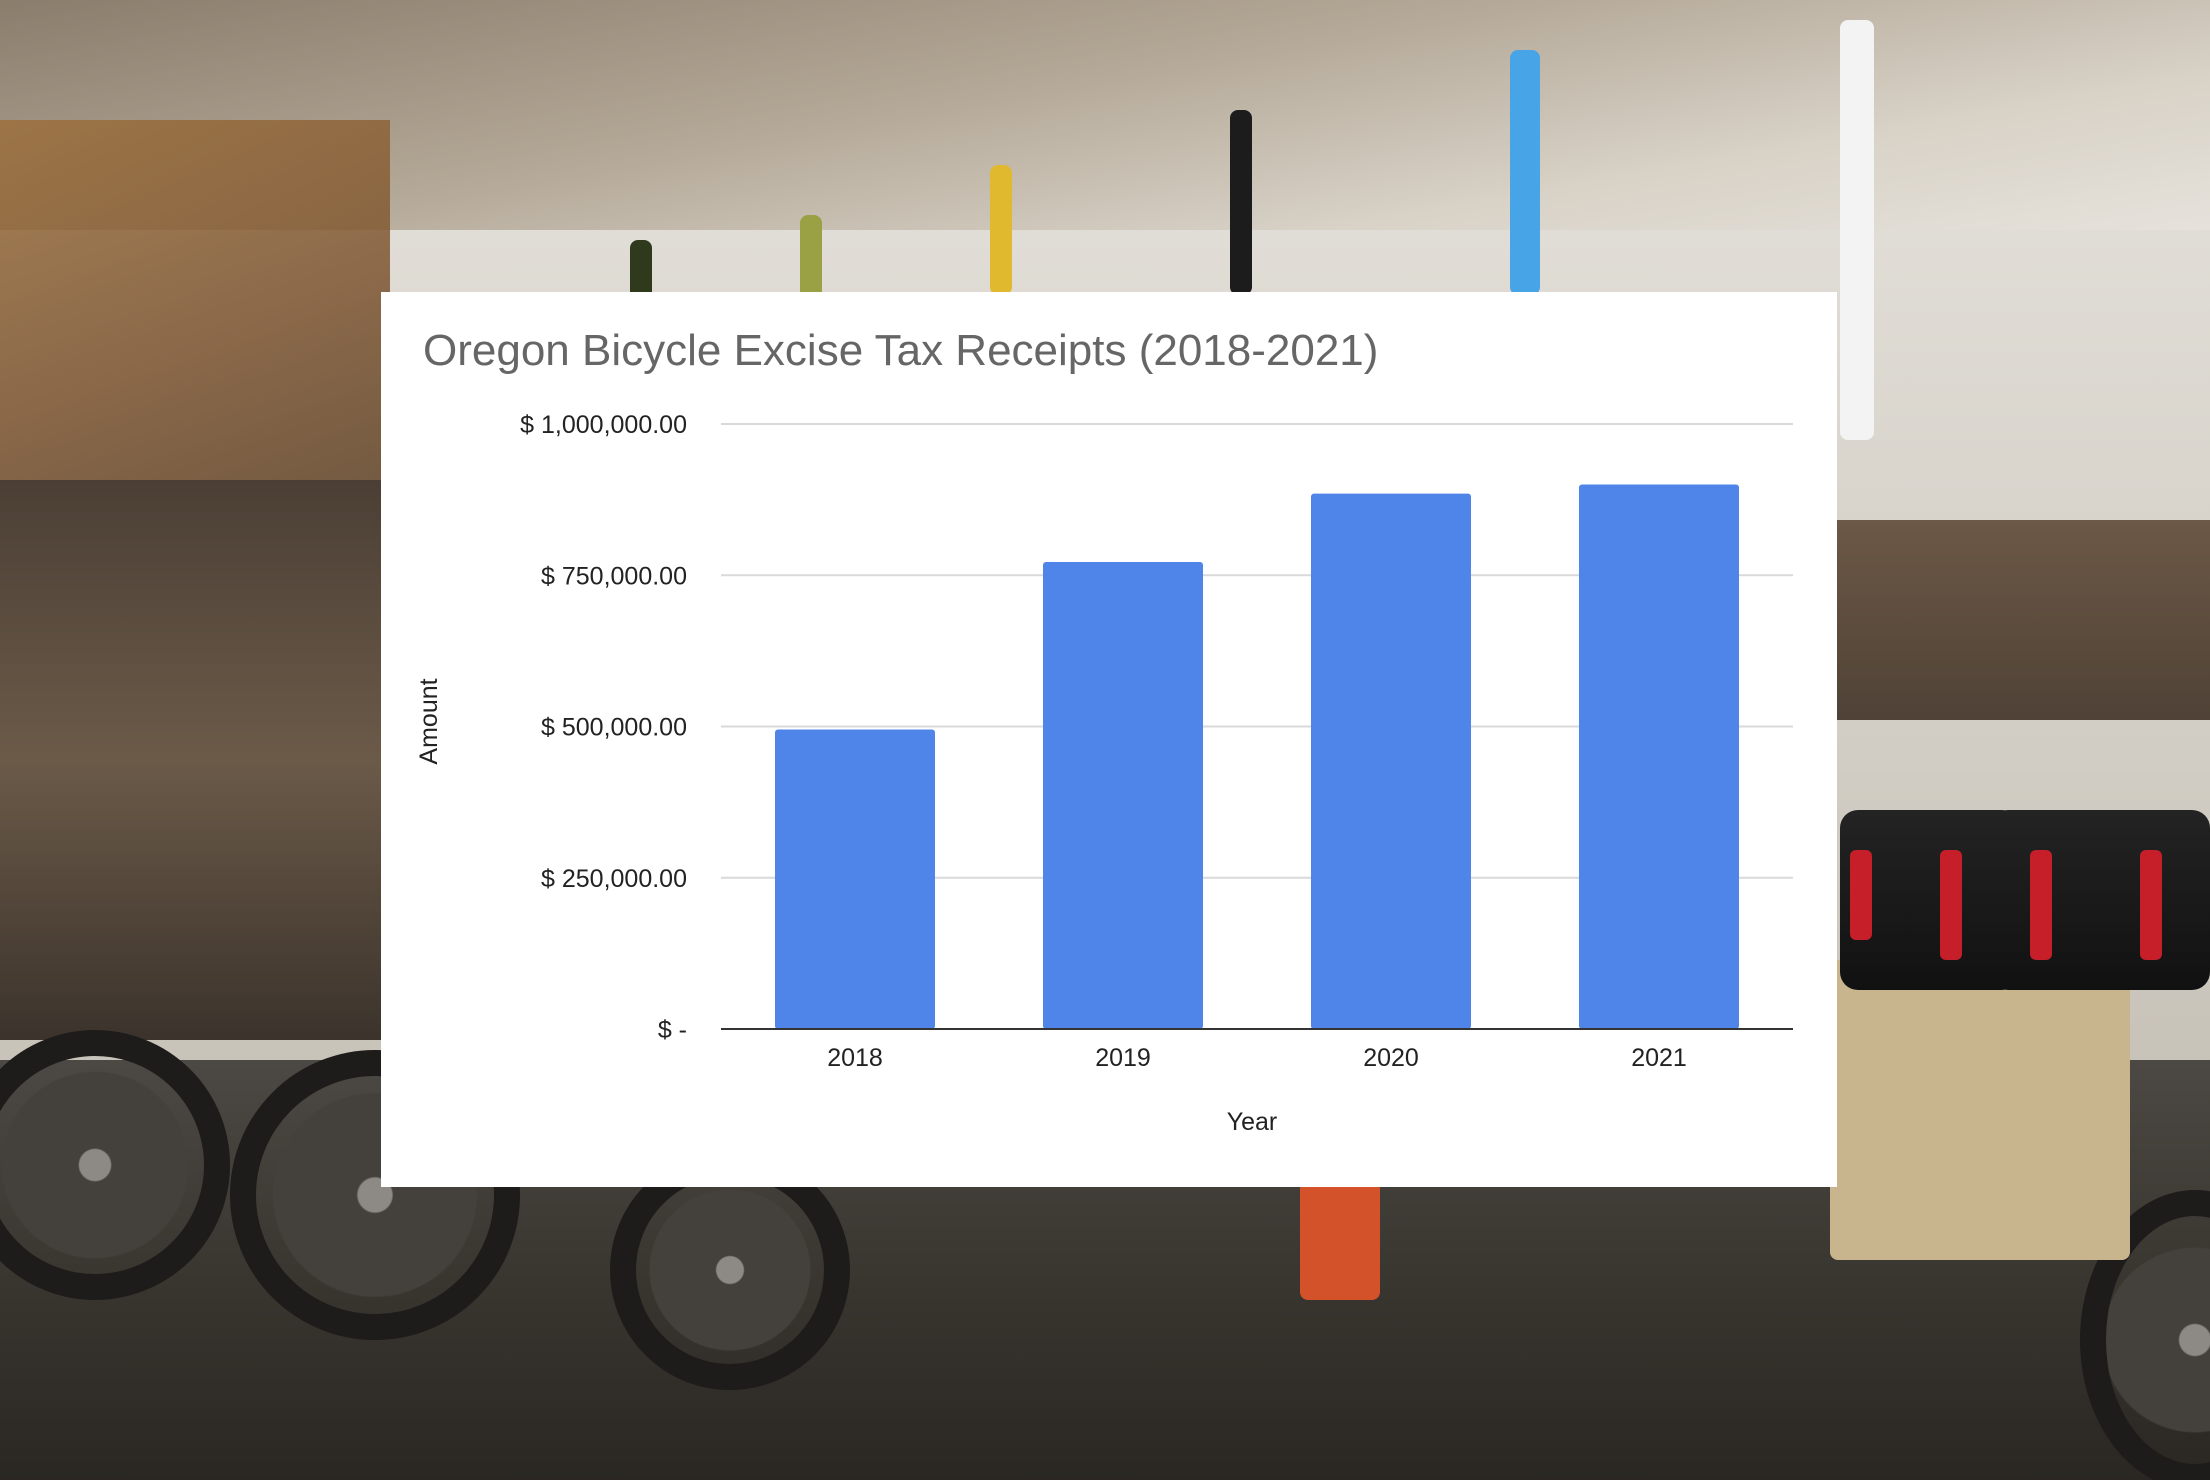 Image resolution: width=2210 pixels, height=1480 pixels. I want to click on hanging-frame-green, so click(641, 270).